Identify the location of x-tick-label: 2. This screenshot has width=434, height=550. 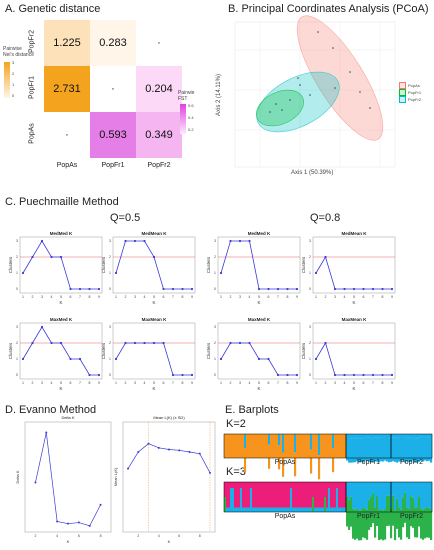
(326, 383).